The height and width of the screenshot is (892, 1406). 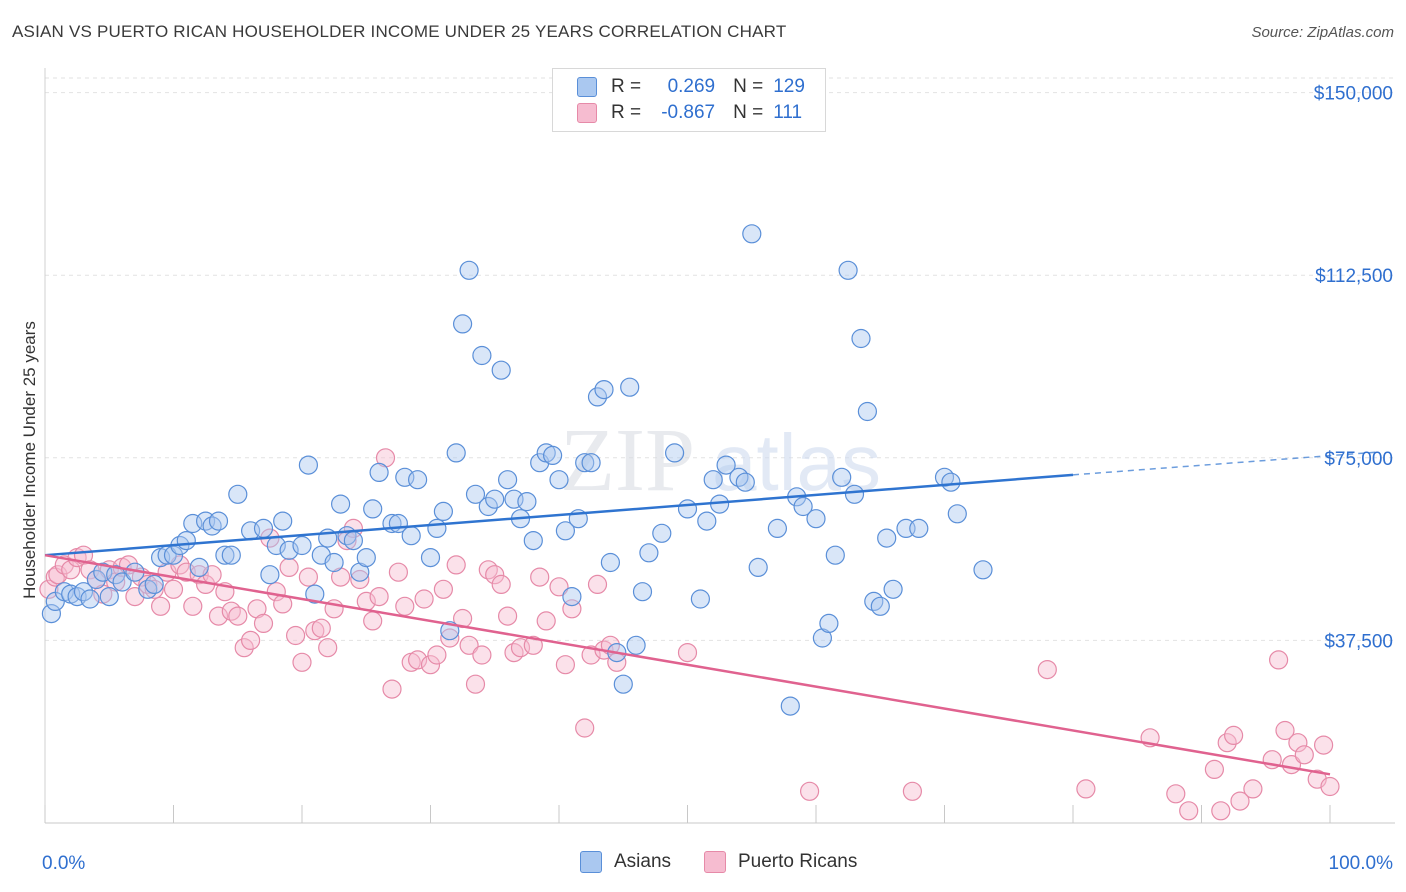 I want to click on asians-legend-label: Asians, so click(x=643, y=861).